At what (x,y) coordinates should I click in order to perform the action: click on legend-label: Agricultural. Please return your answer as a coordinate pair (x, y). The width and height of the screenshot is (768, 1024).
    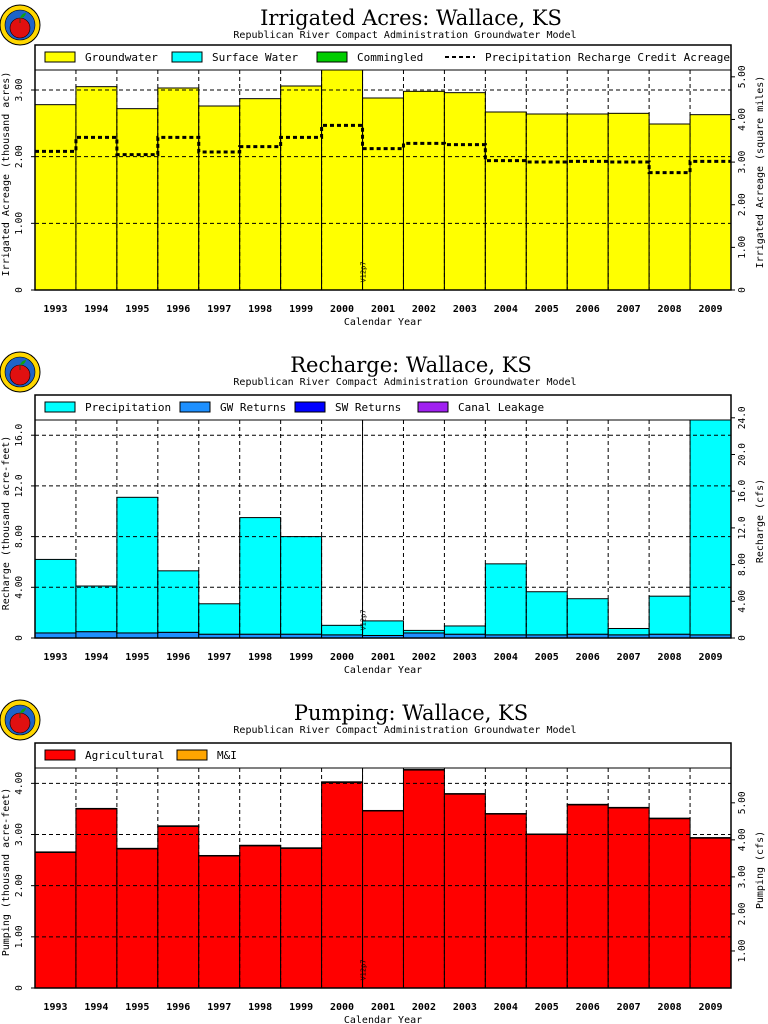
    Looking at the image, I should click on (124, 755).